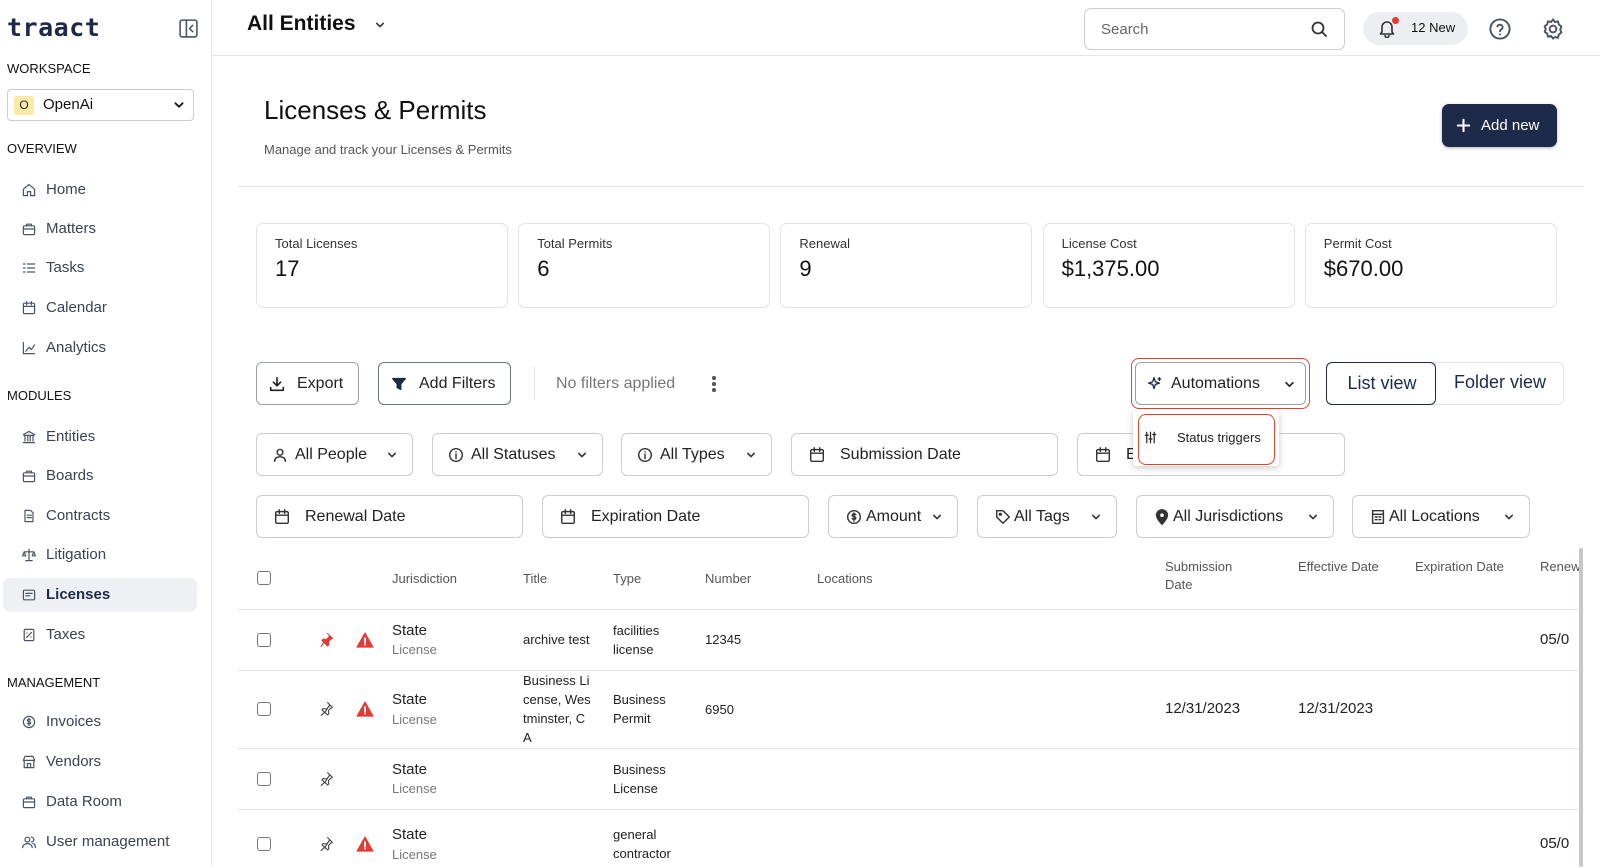 This screenshot has width=1600, height=867. What do you see at coordinates (1003, 517) in the screenshot?
I see `icon-tag` at bounding box center [1003, 517].